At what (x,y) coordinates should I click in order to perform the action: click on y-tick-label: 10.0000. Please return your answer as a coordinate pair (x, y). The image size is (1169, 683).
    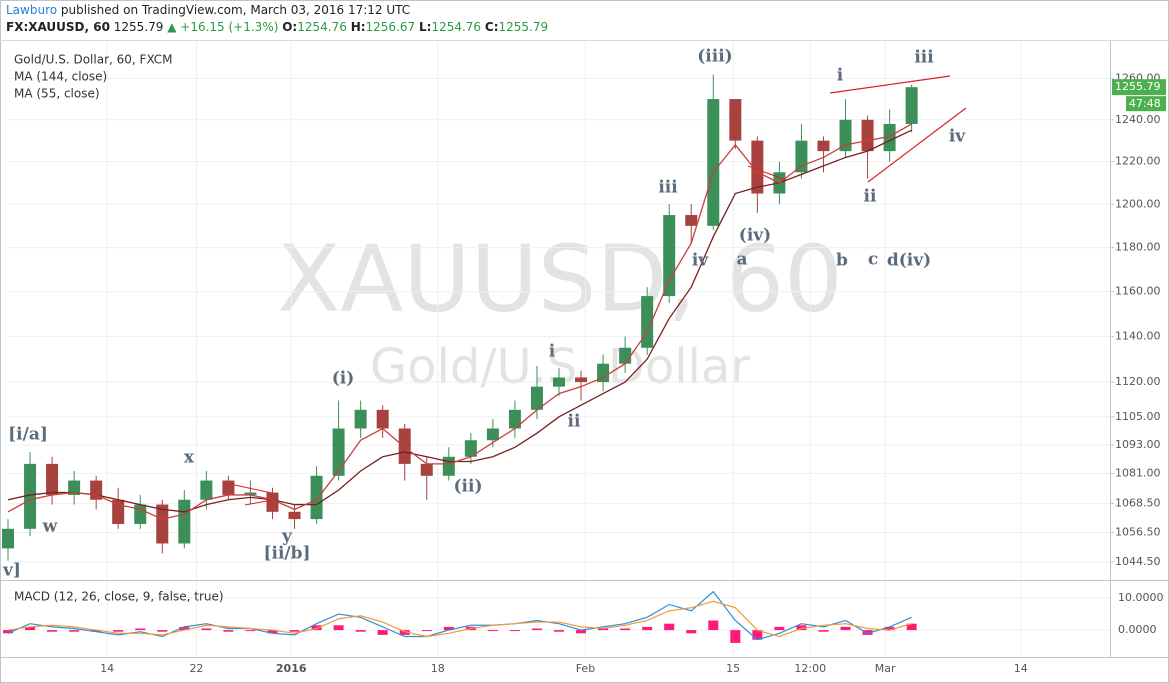
    Looking at the image, I should click on (1141, 597).